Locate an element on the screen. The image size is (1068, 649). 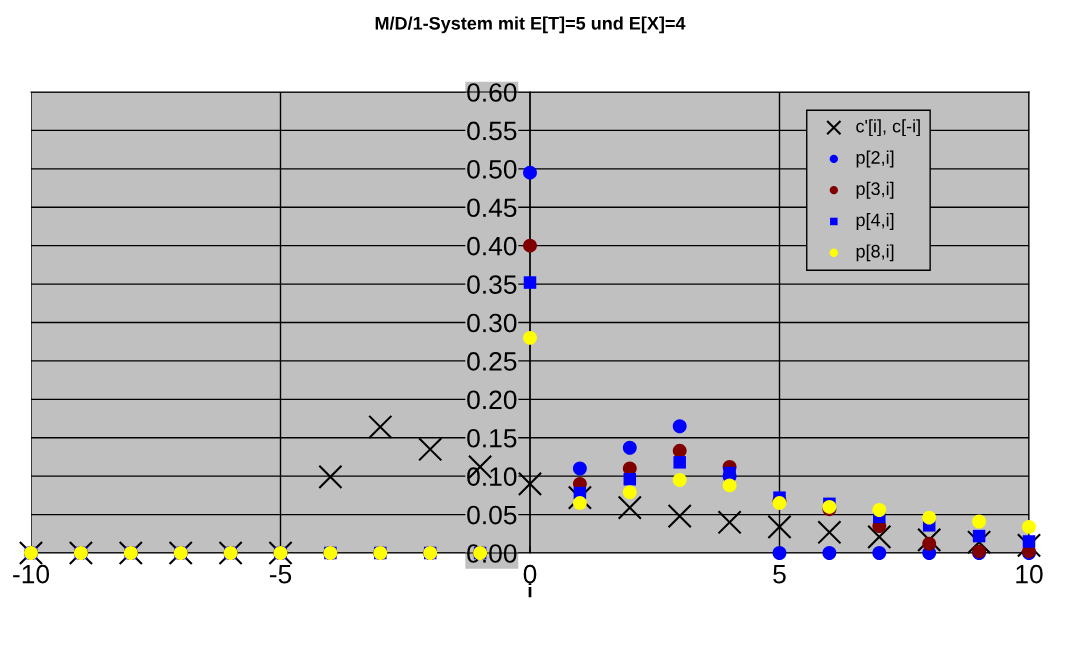
y-tick-label: 0.55 is located at coordinates (492, 131).